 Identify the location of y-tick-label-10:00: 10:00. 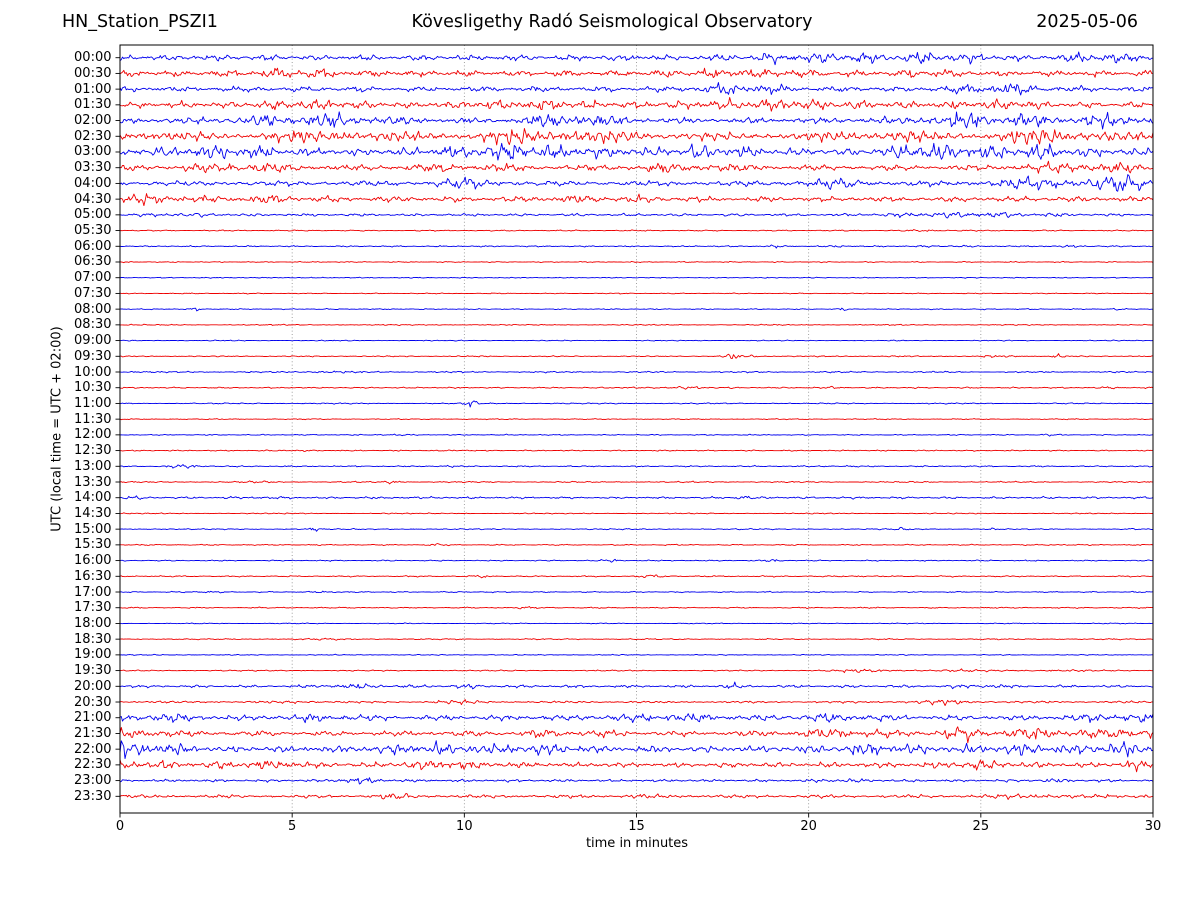
(93, 372).